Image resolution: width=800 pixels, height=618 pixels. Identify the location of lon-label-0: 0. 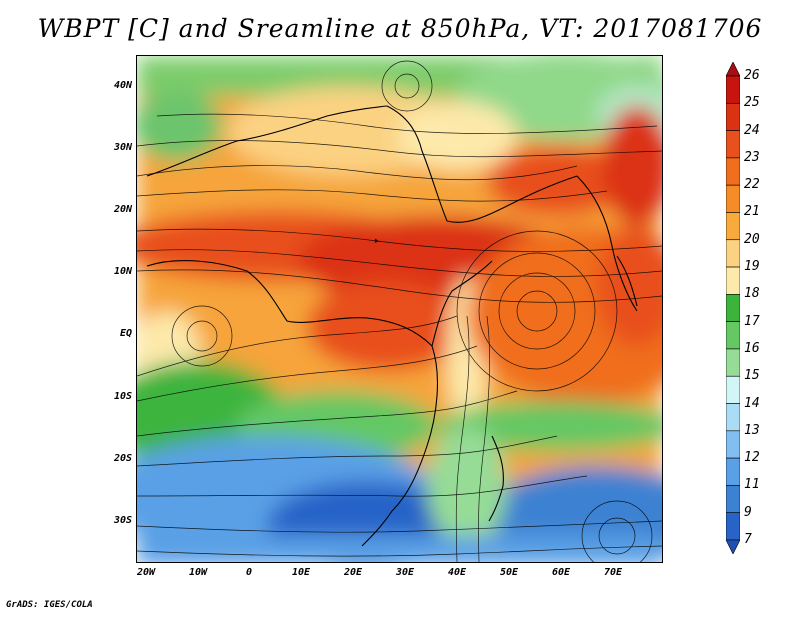
(249, 572).